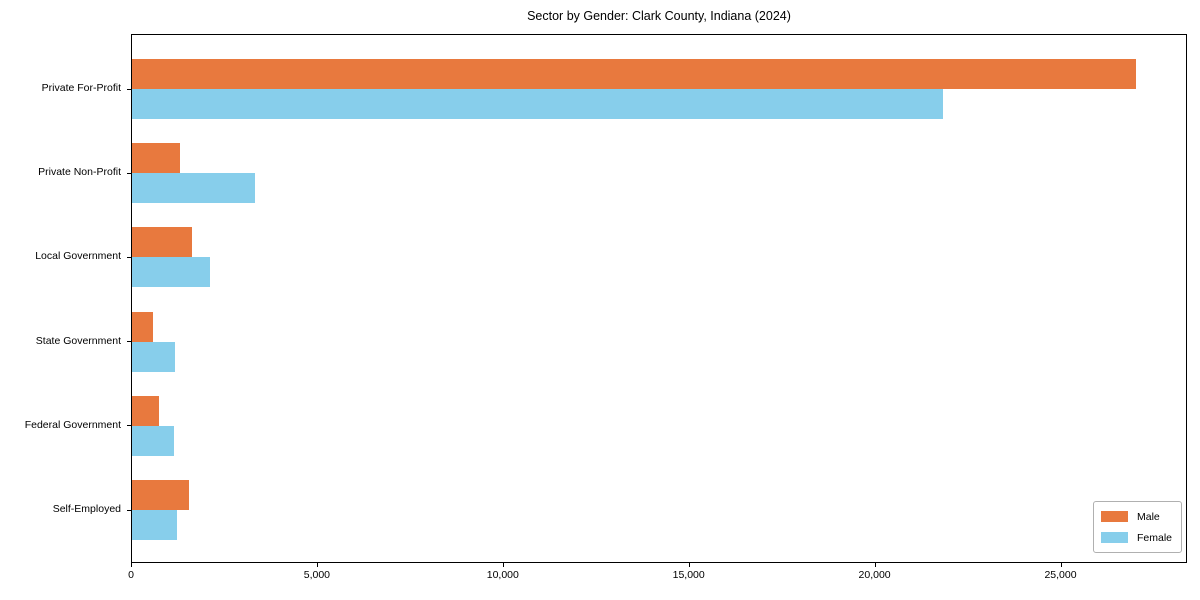 The width and height of the screenshot is (1200, 600). What do you see at coordinates (162, 242) in the screenshot?
I see `bar-male-local-government` at bounding box center [162, 242].